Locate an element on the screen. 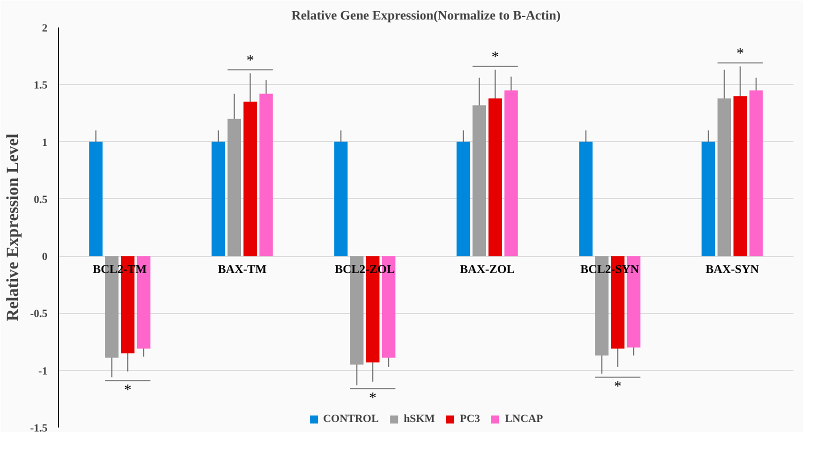 The image size is (825, 474). x-tick-label: BAX-SYN is located at coordinates (733, 269).